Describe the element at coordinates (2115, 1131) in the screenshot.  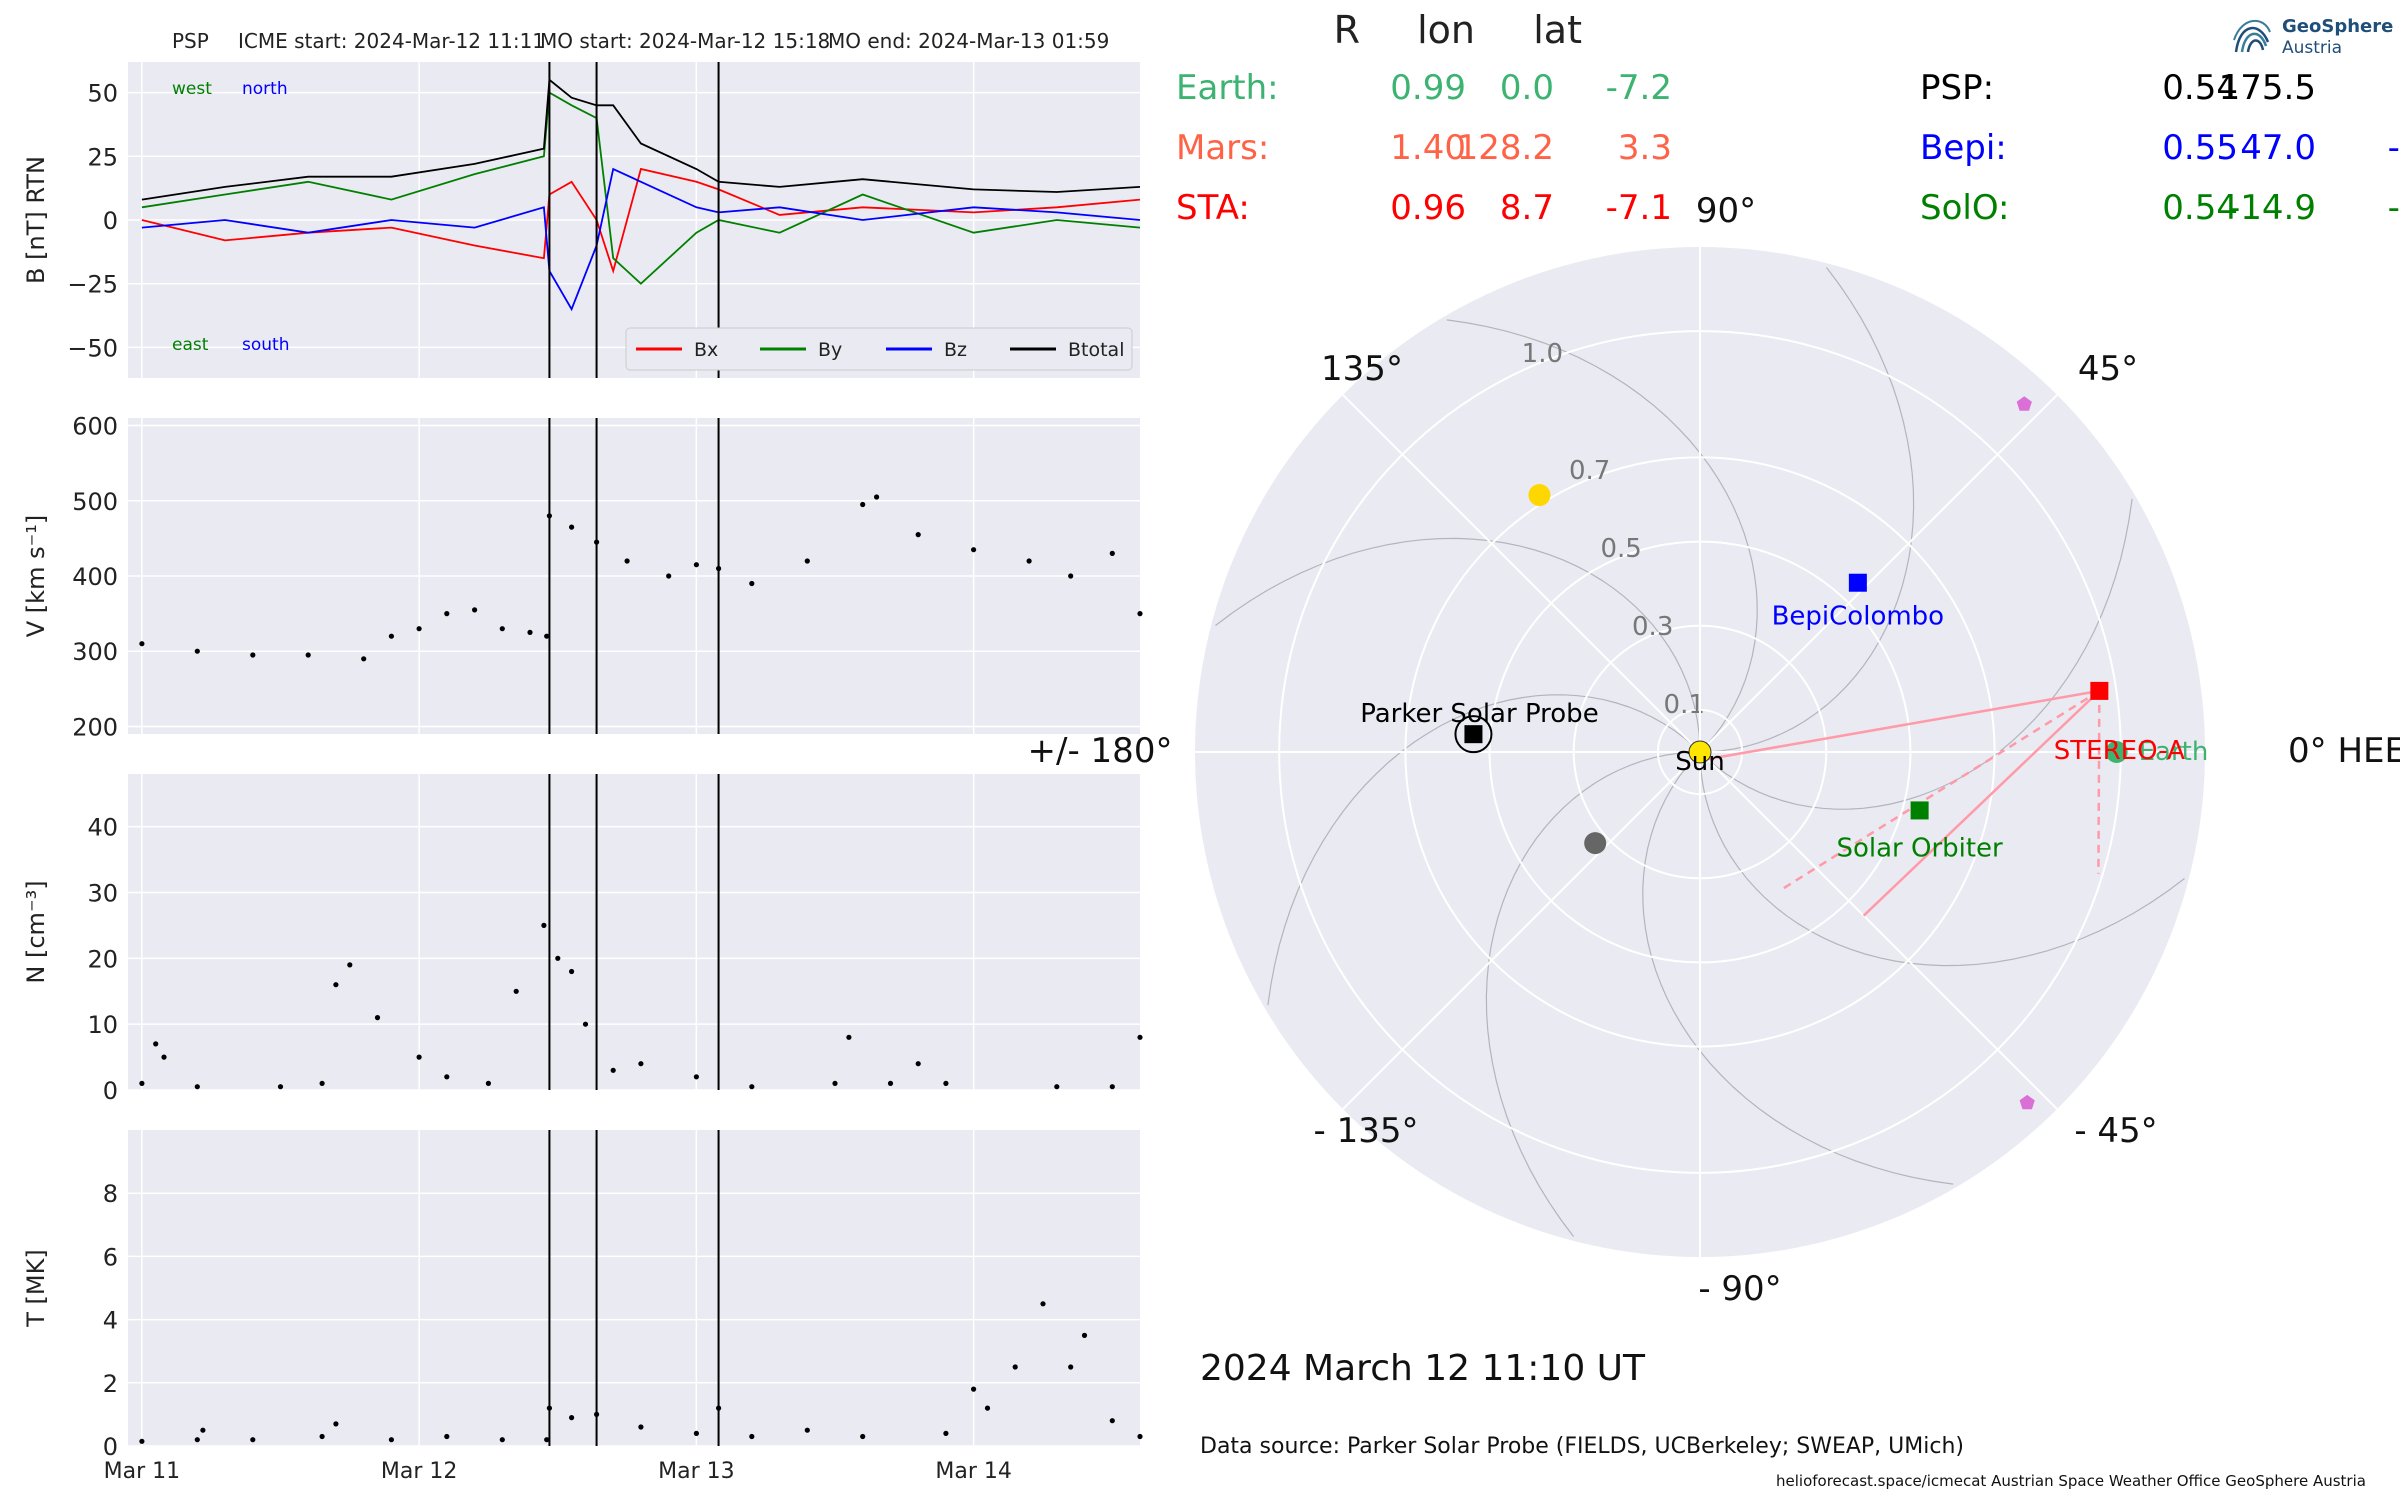
I see `angle-label: - 45°` at that location.